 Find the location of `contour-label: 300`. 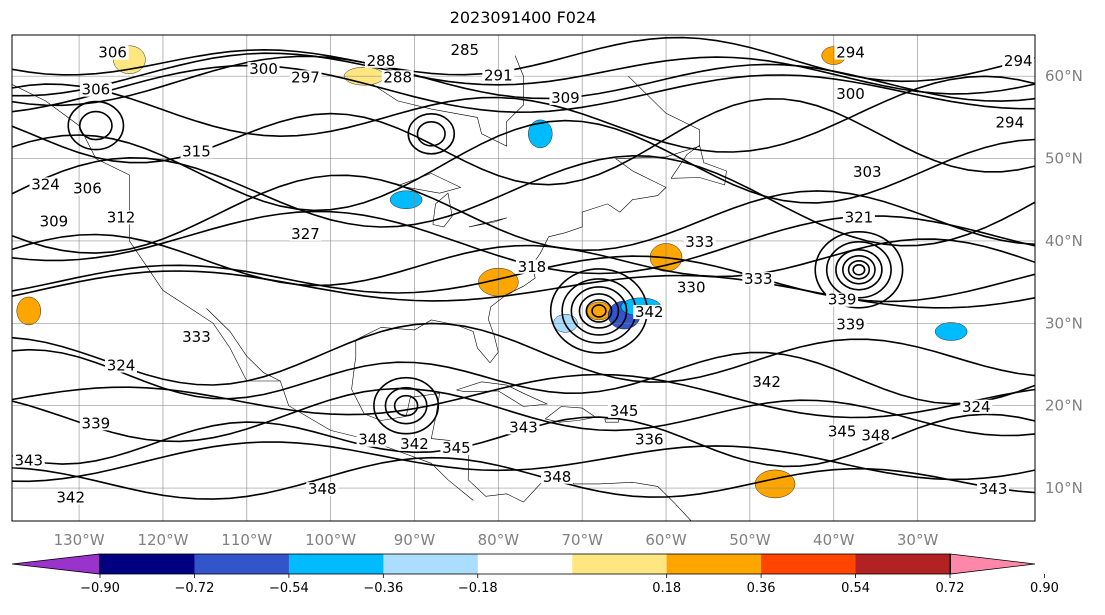

contour-label: 300 is located at coordinates (850, 94).